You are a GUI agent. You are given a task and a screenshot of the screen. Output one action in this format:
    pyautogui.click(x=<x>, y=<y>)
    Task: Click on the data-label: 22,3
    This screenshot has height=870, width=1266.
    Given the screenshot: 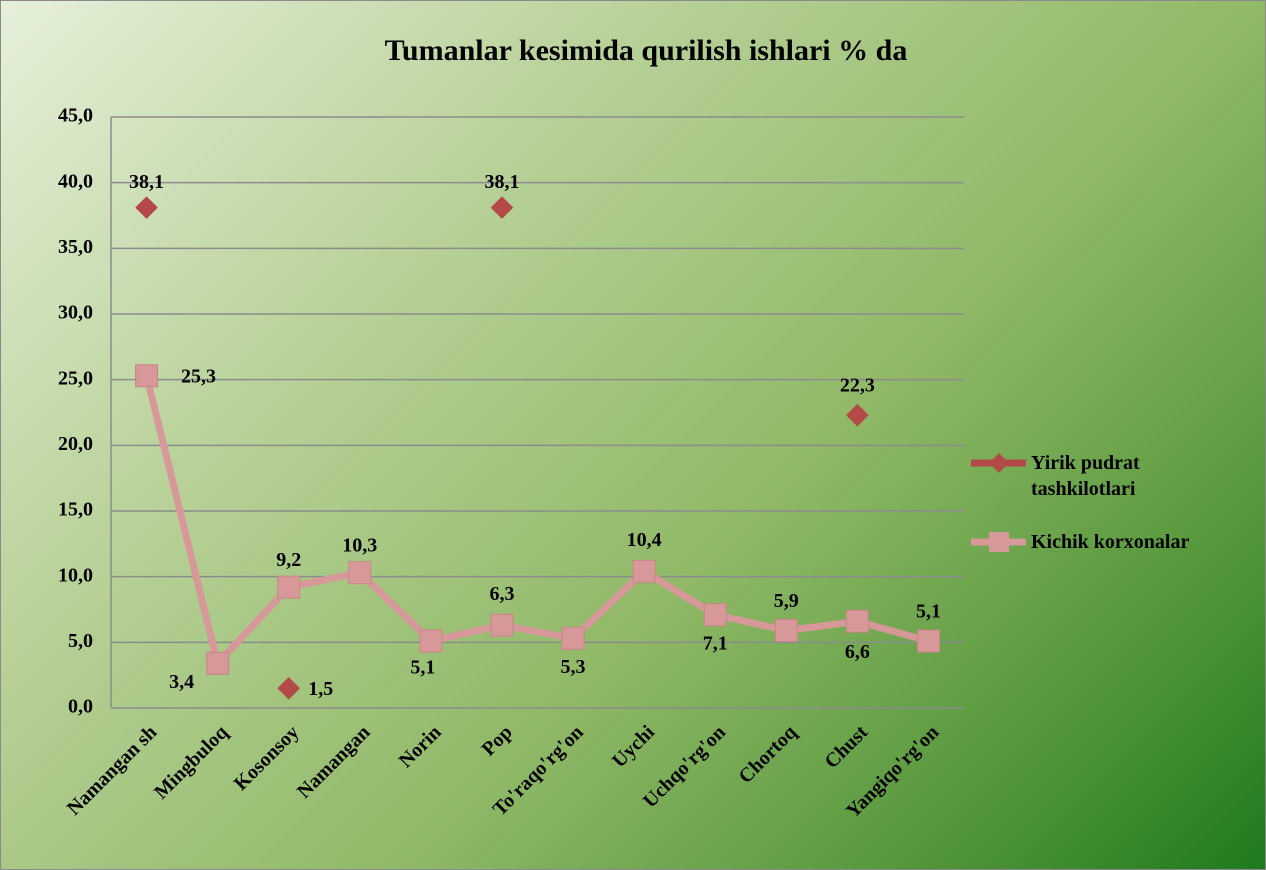 What is the action you would take?
    pyautogui.click(x=857, y=386)
    